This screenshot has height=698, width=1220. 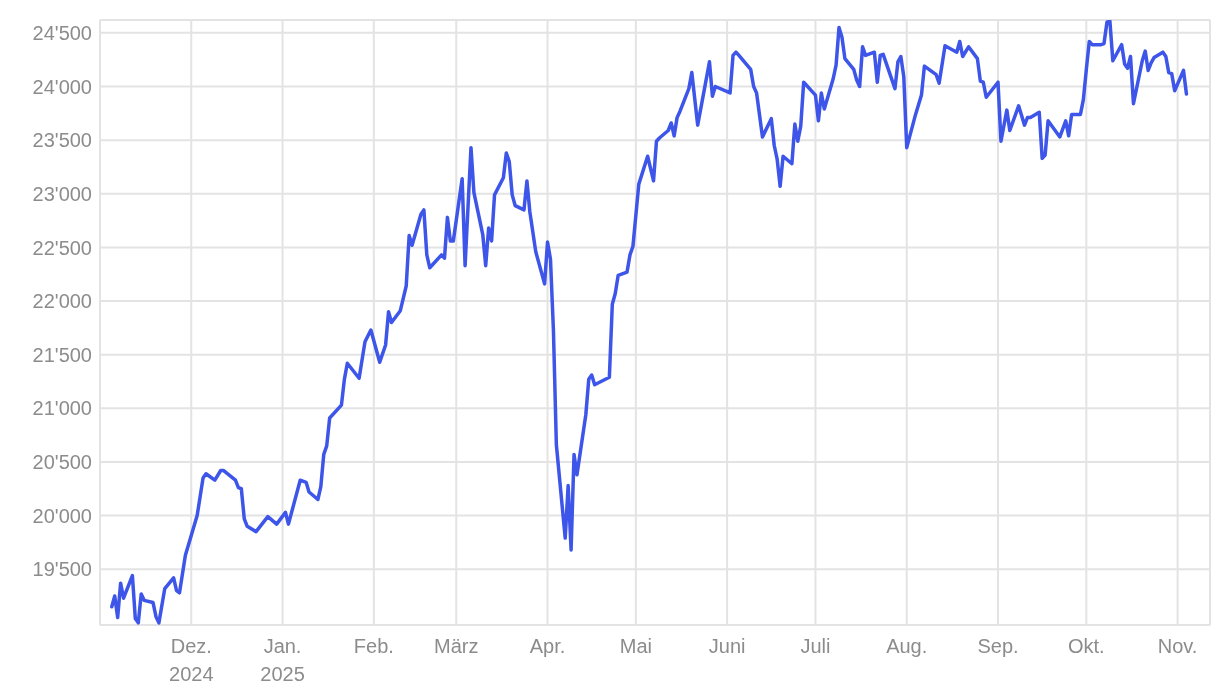 I want to click on y-tick-label: 22'500, so click(x=62, y=247).